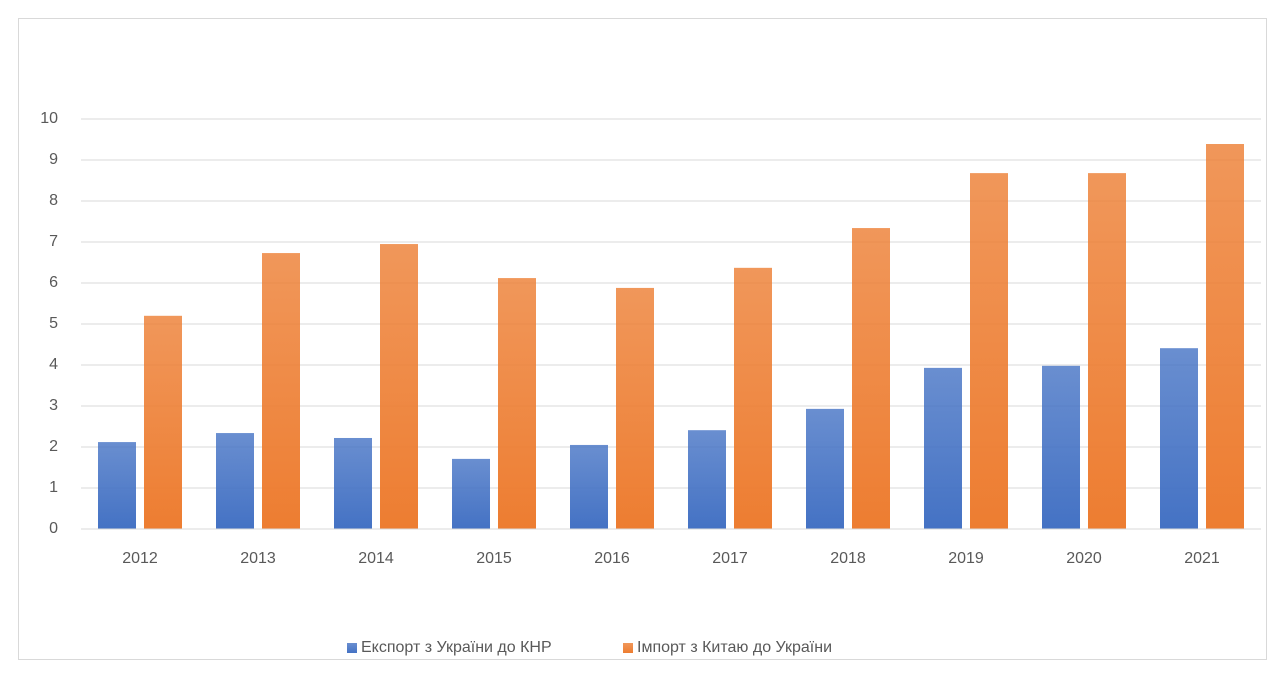 Image resolution: width=1285 pixels, height=683 pixels. Describe the element at coordinates (53, 364) in the screenshot. I see `y-tick-label: 4` at that location.